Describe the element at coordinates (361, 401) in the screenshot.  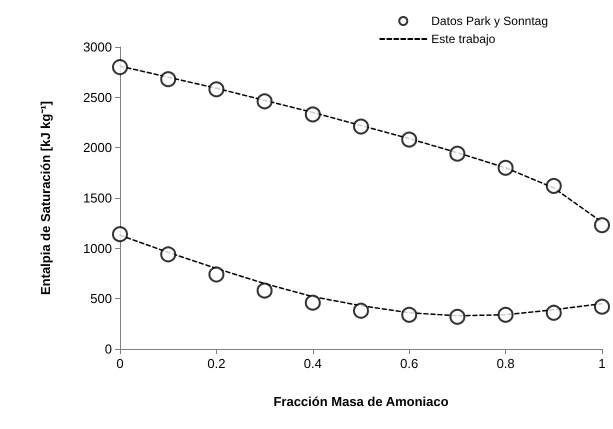
I see `x-axis-title: Fracción Masa de Amoniaco` at that location.